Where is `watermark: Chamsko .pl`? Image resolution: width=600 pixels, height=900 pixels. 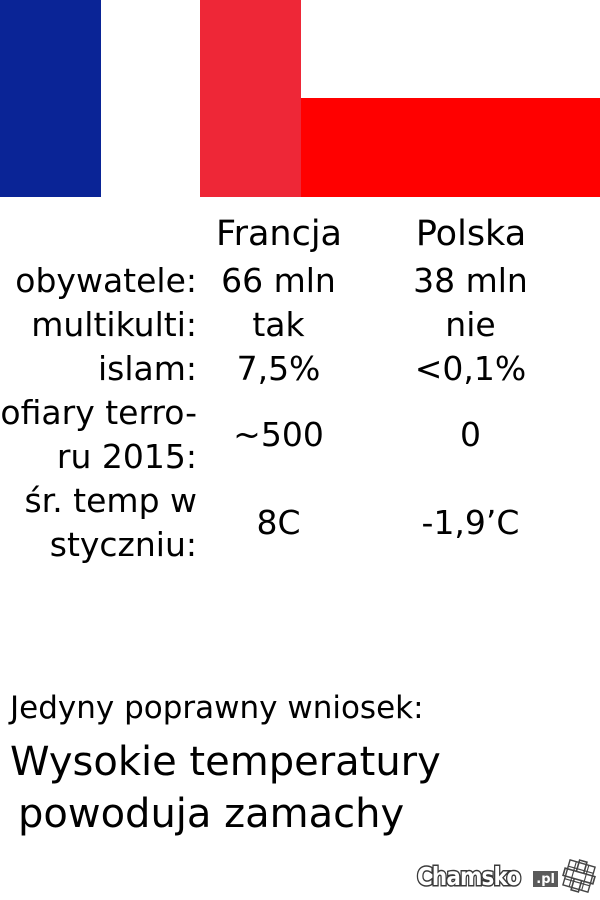
watermark: Chamsko .pl is located at coordinates (506, 876).